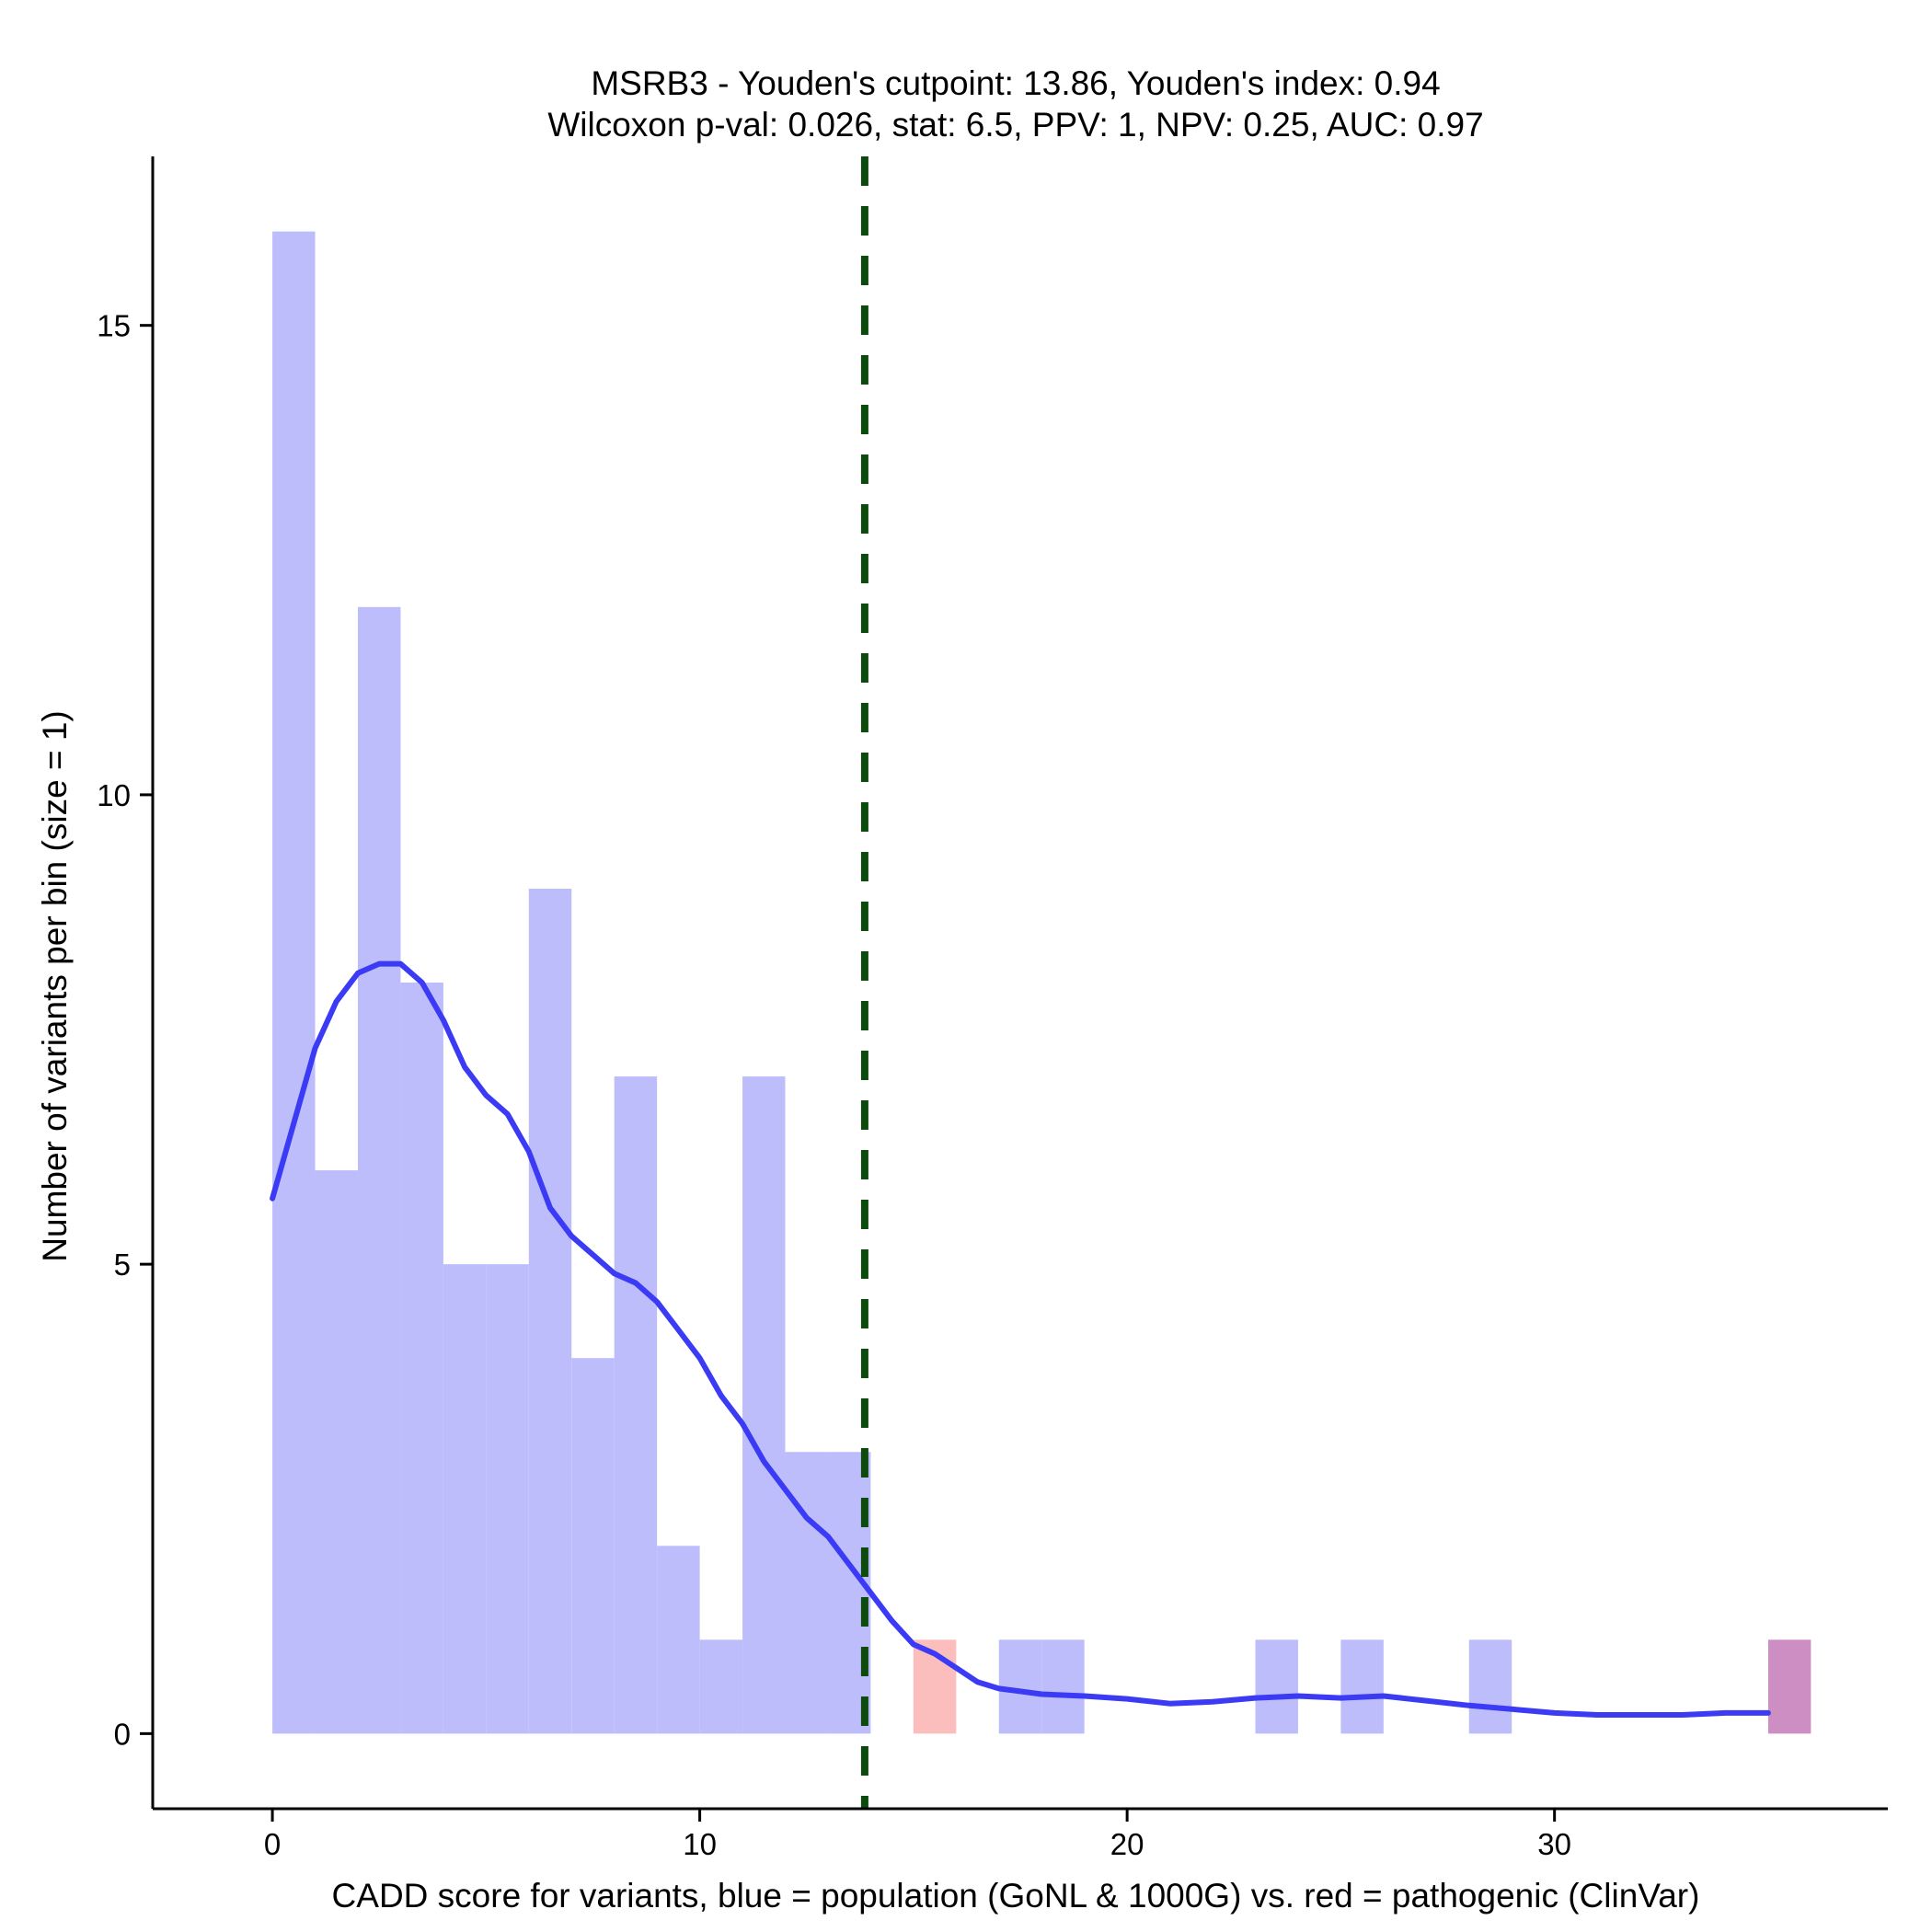  Describe the element at coordinates (1554, 1844) in the screenshot. I see `x-tick-label-30: 30` at that location.